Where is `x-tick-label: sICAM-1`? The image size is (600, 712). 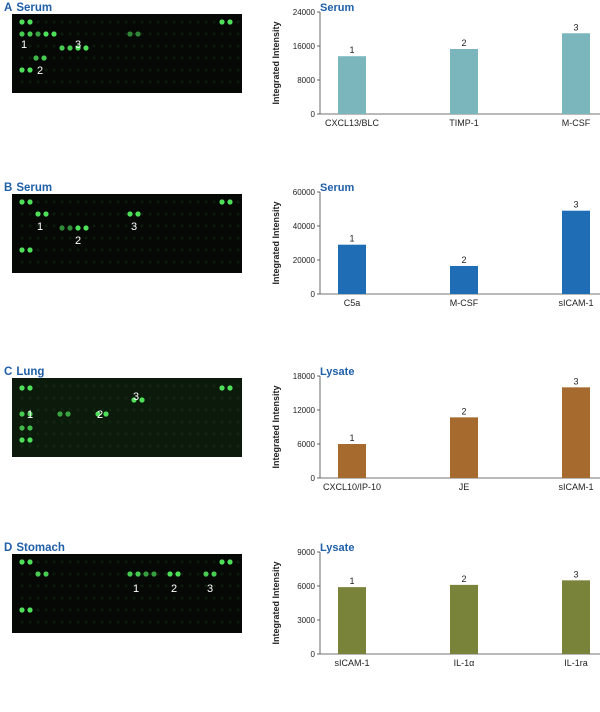 x-tick-label: sICAM-1 is located at coordinates (575, 303).